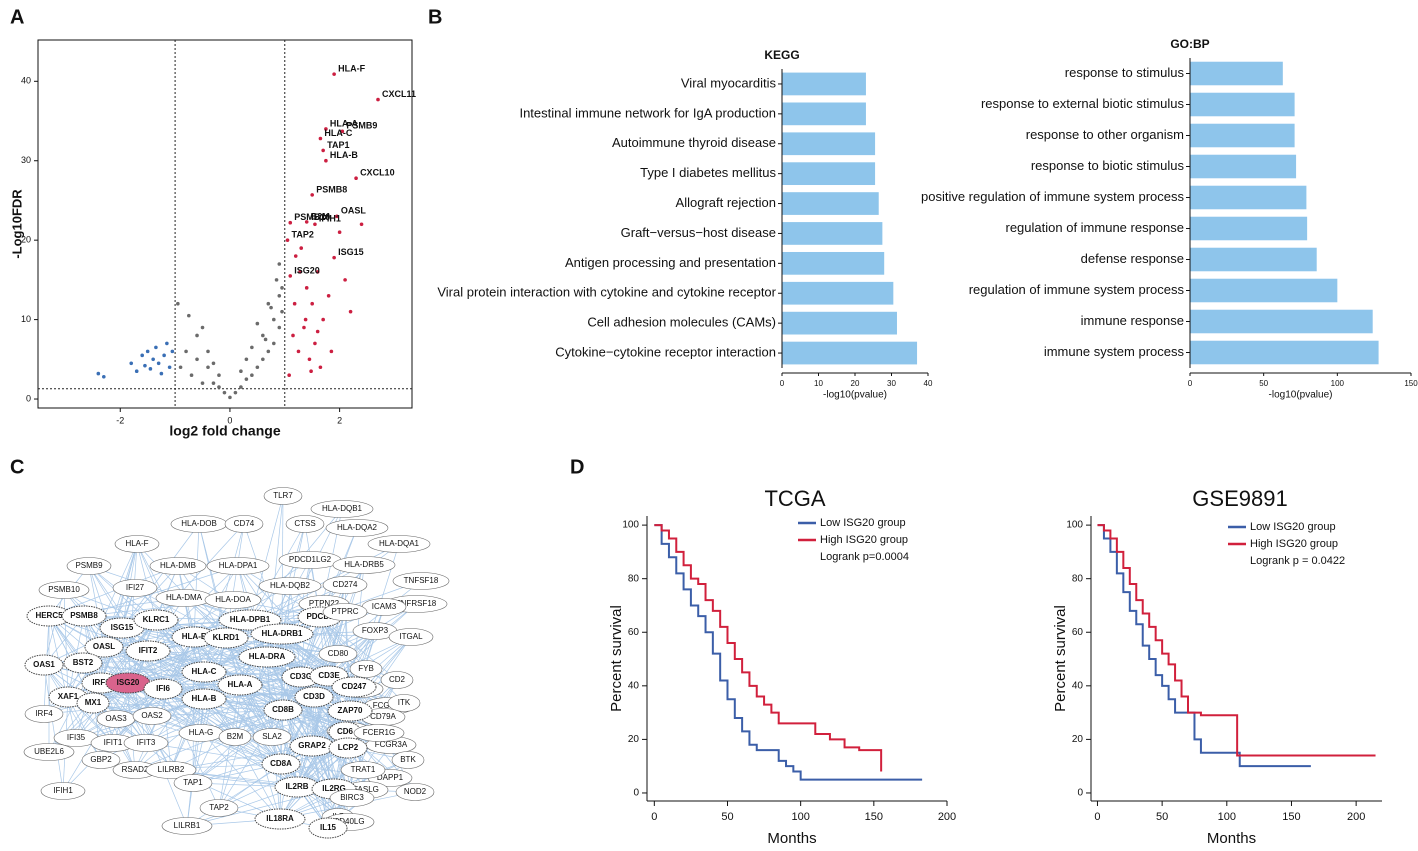 The width and height of the screenshot is (1418, 851). Describe the element at coordinates (375, 630) in the screenshot. I see `node-label: FOXP3` at that location.